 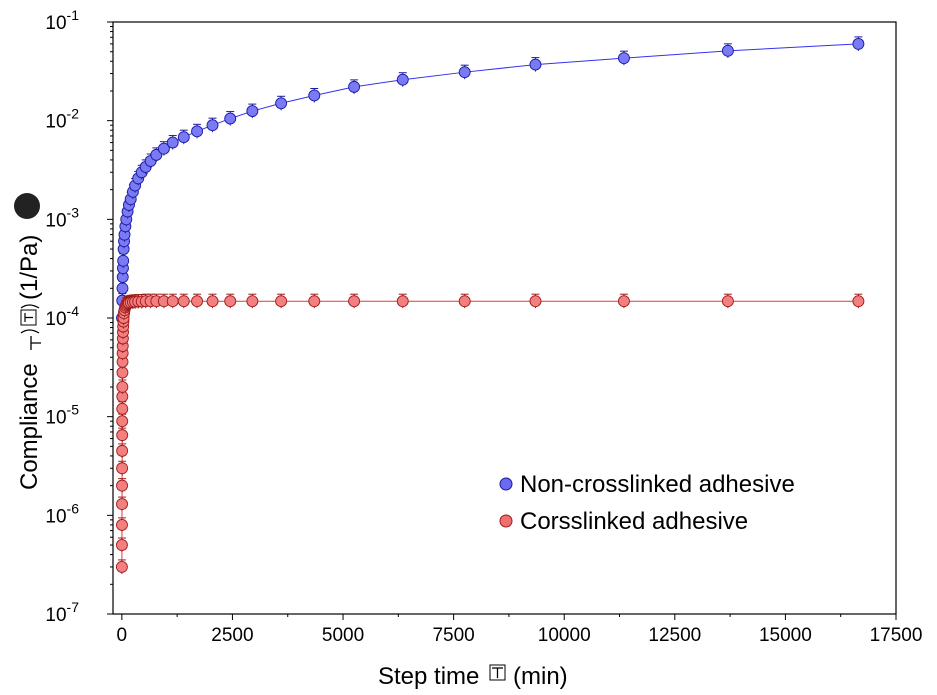 I want to click on x-tick-label: 15000, so click(x=785, y=635).